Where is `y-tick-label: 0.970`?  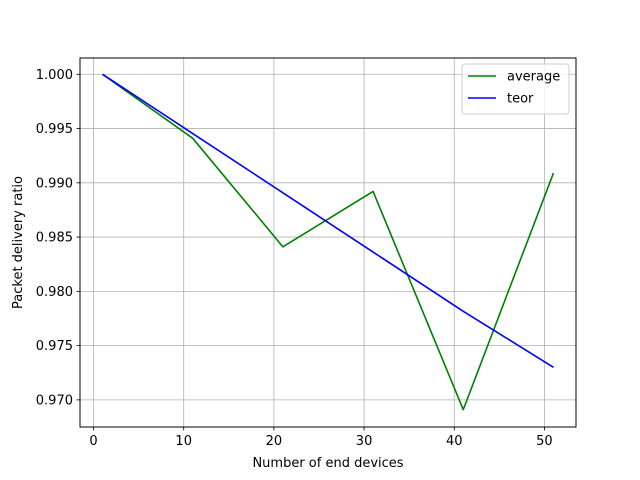
y-tick-label: 0.970 is located at coordinates (54, 400).